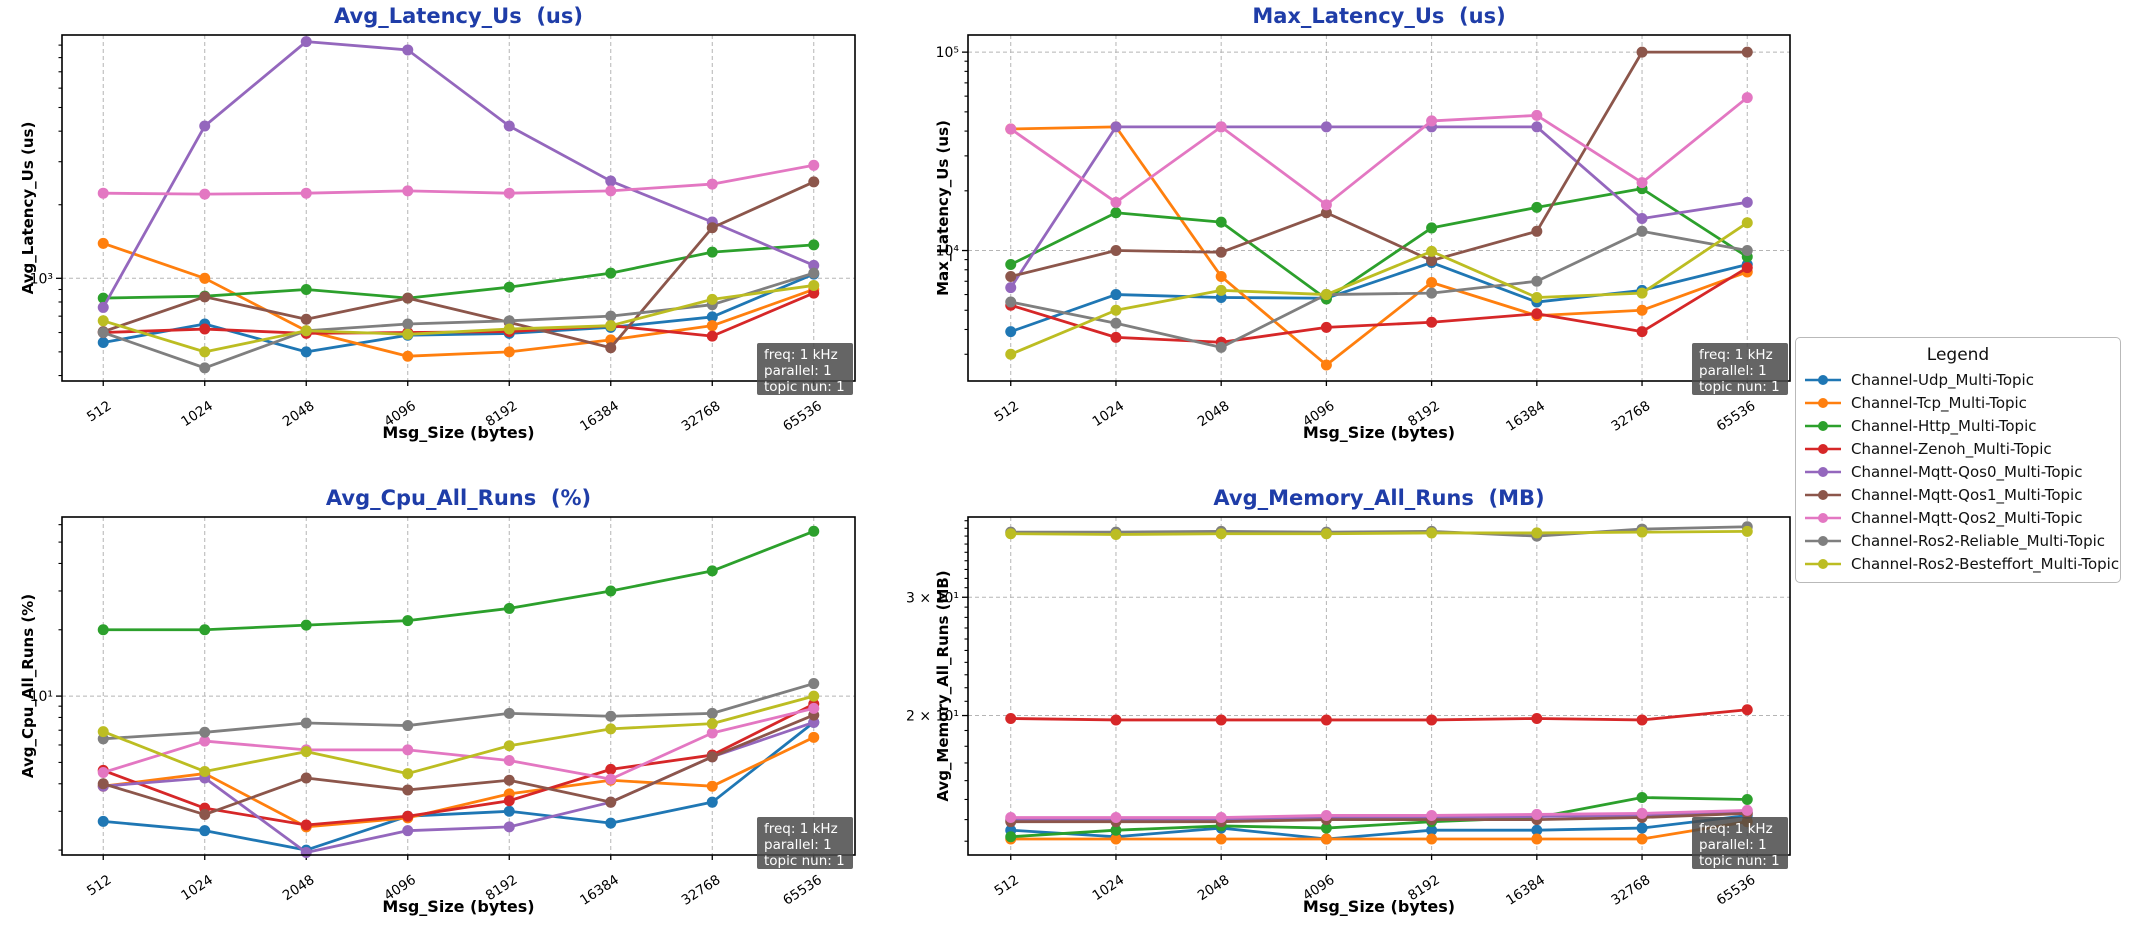 The height and width of the screenshot is (940, 2130). I want to click on chart-title: Avg_Memory_All_Runs (MB), so click(1378, 498).